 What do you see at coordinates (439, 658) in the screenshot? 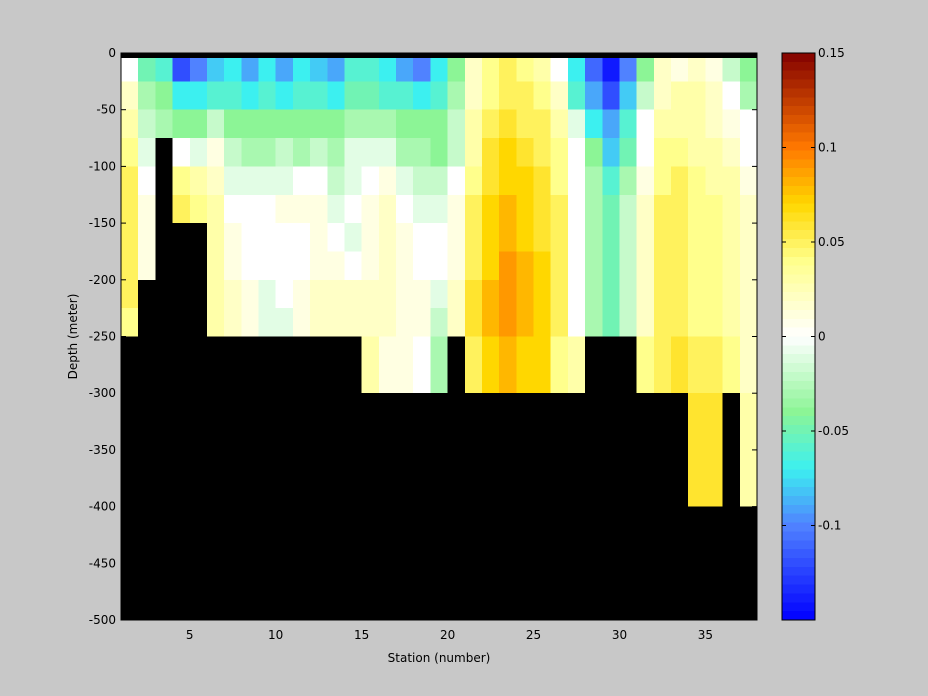
I see `x-axis-label: Station (number)` at bounding box center [439, 658].